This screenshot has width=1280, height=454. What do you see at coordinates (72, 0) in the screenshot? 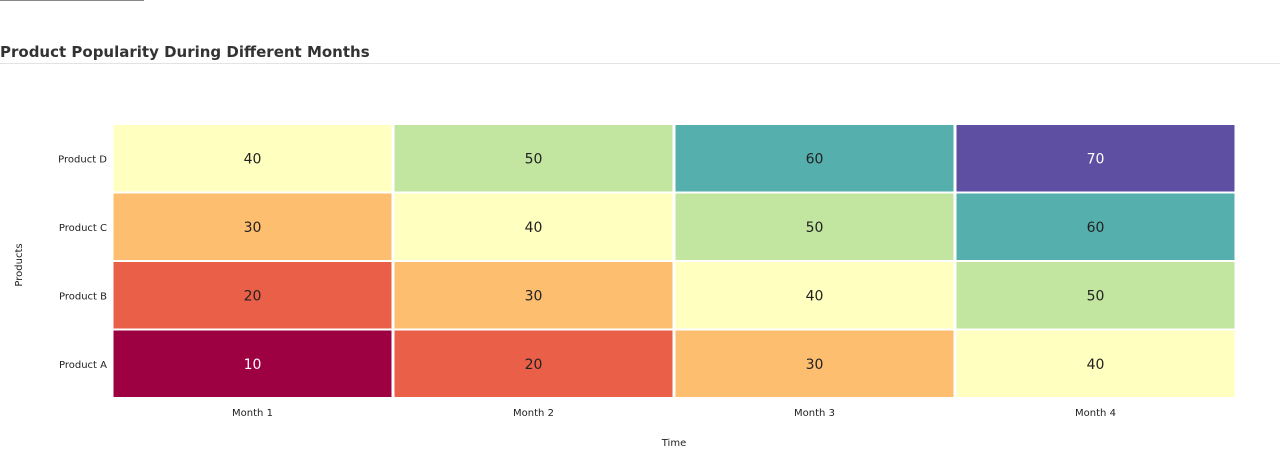
I see `top-divider` at bounding box center [72, 0].